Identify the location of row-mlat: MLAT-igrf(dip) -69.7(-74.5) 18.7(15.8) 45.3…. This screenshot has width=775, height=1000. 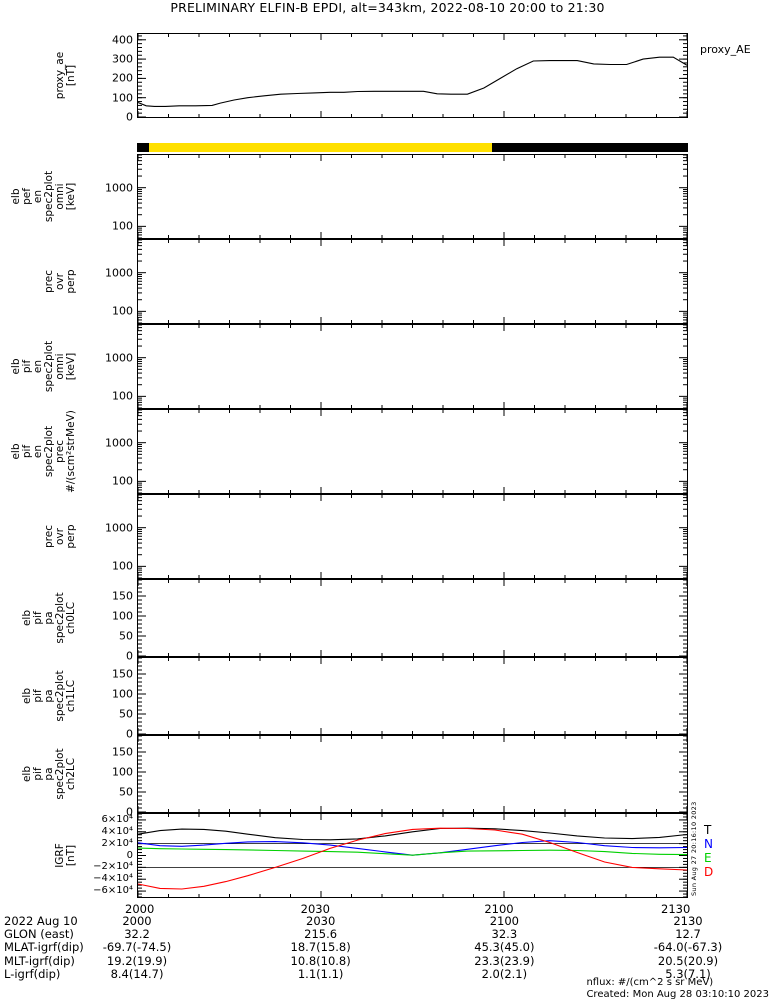
(387, 947).